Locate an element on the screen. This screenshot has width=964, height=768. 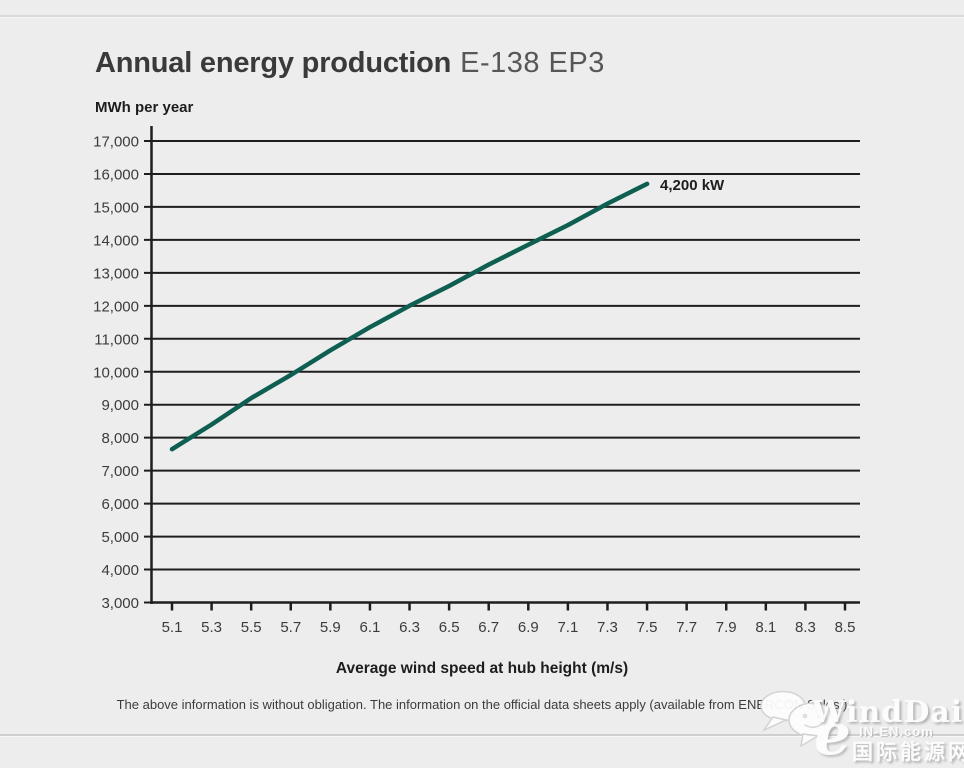
x-tick-label: 5.5 is located at coordinates (251, 627).